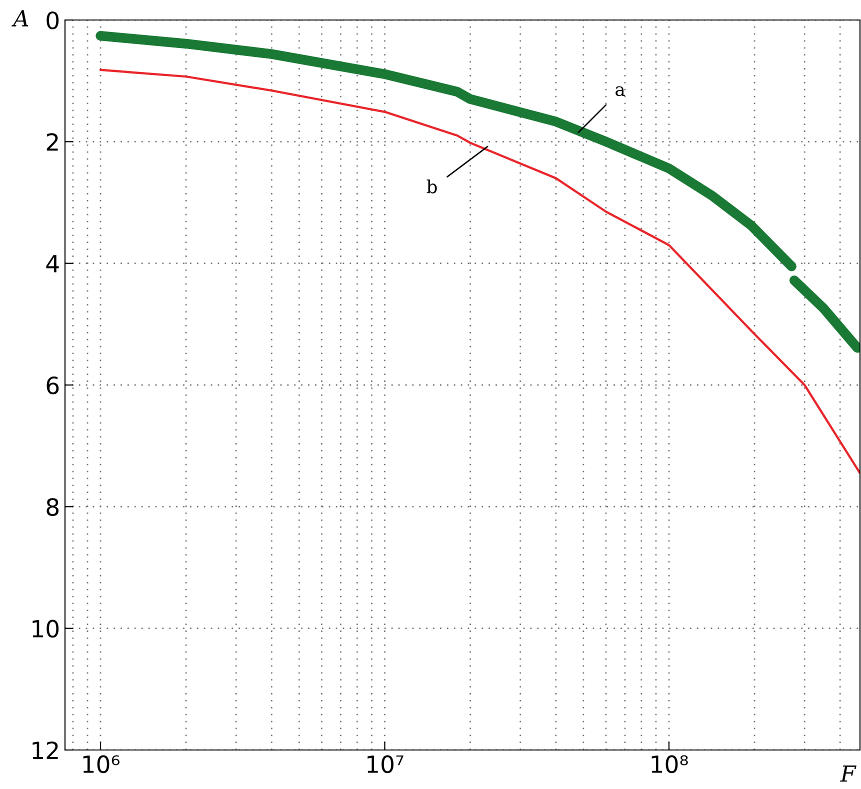 This screenshot has width=861, height=789. I want to click on x-tick-label: 10⁷, so click(386, 764).